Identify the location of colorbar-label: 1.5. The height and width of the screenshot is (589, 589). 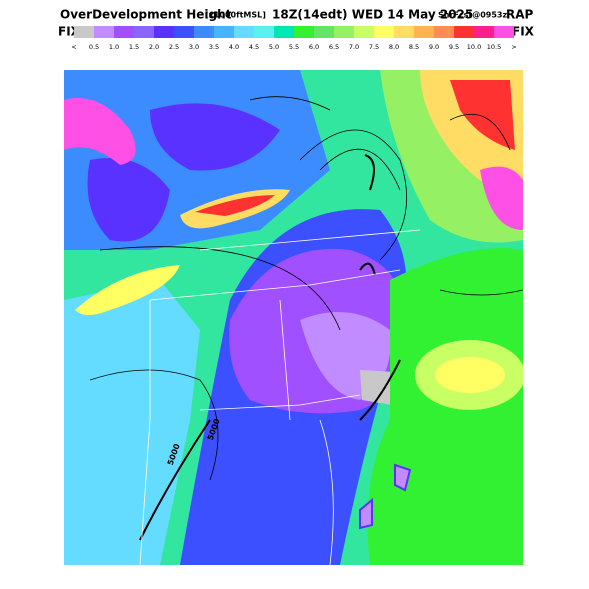
(134, 47).